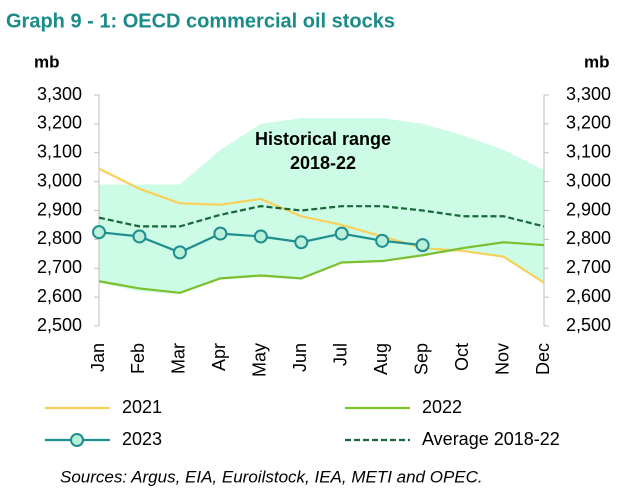 The height and width of the screenshot is (498, 636). What do you see at coordinates (323, 163) in the screenshot?
I see `annotation: 2018-22` at bounding box center [323, 163].